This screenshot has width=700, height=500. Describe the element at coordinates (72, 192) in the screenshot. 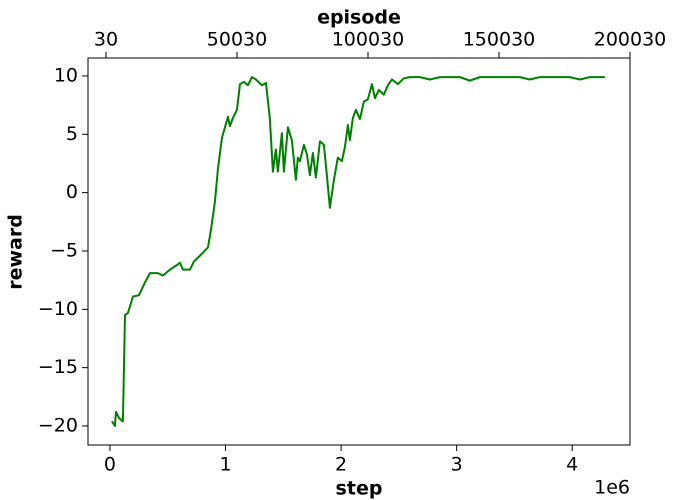

I see `y-tick-label: 0` at that location.